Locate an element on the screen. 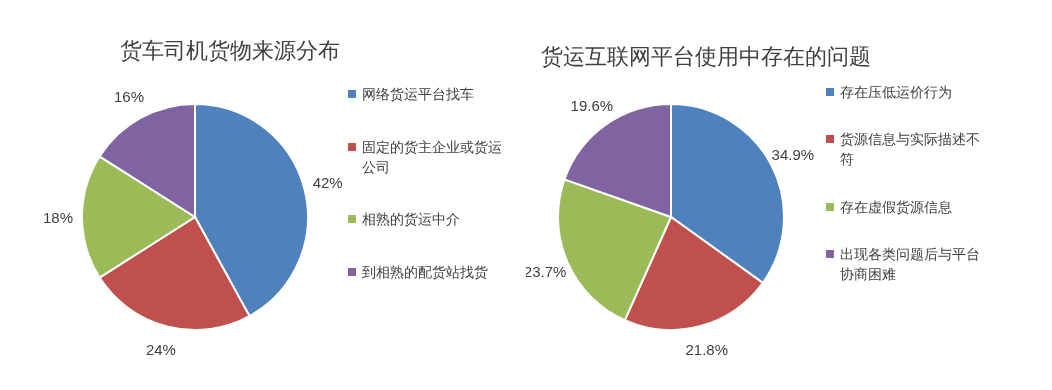 The image size is (1052, 390). data-label: 21.8% is located at coordinates (707, 349).